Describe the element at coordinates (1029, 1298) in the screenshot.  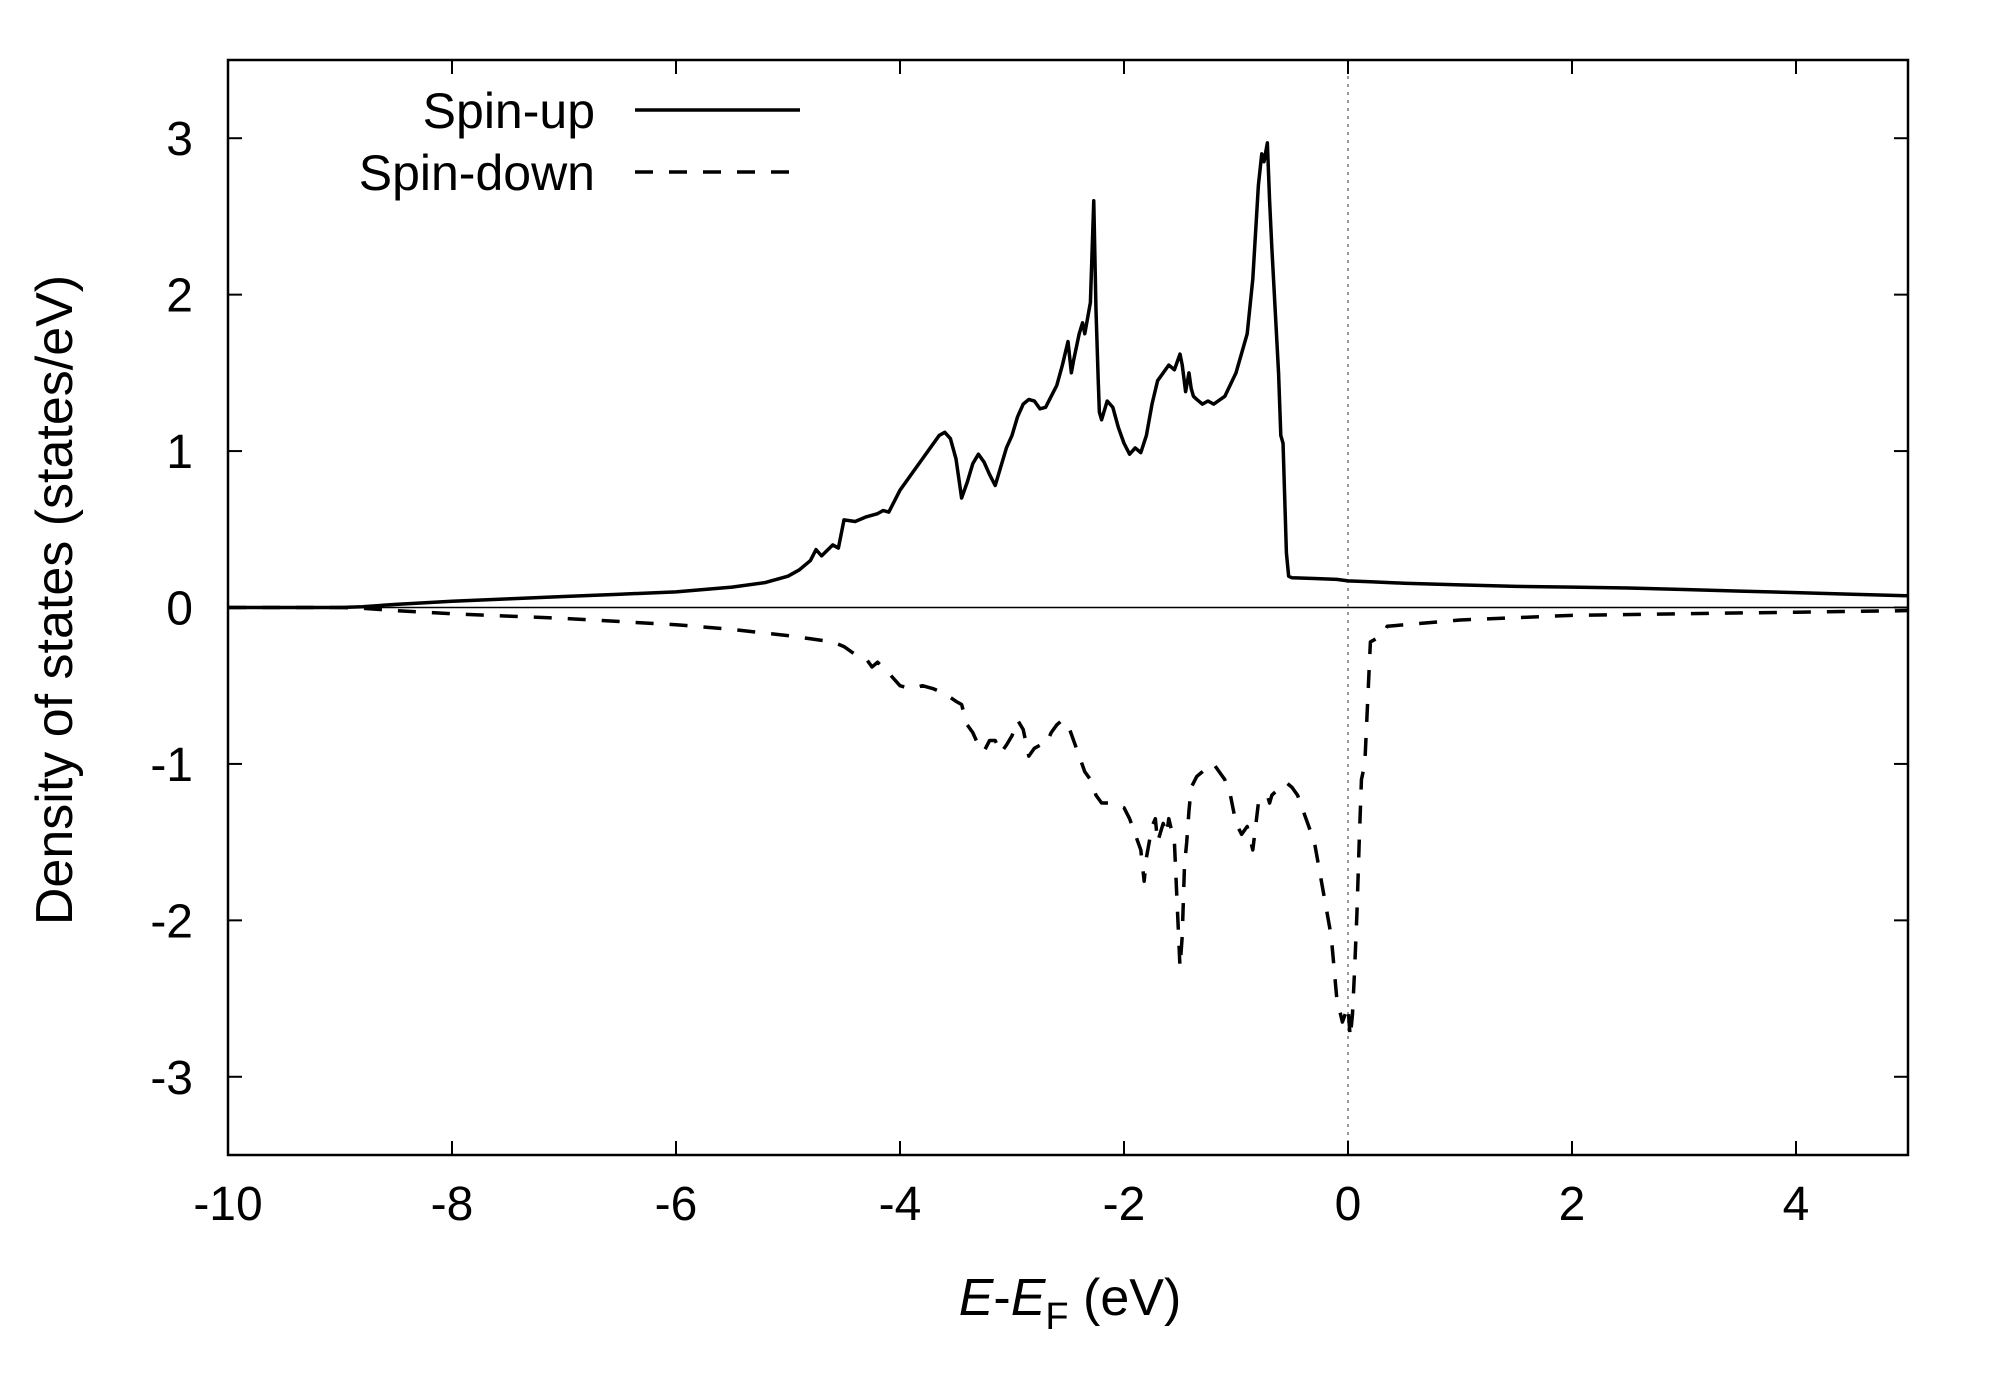
I see `x-axis-label-ef: E` at that location.